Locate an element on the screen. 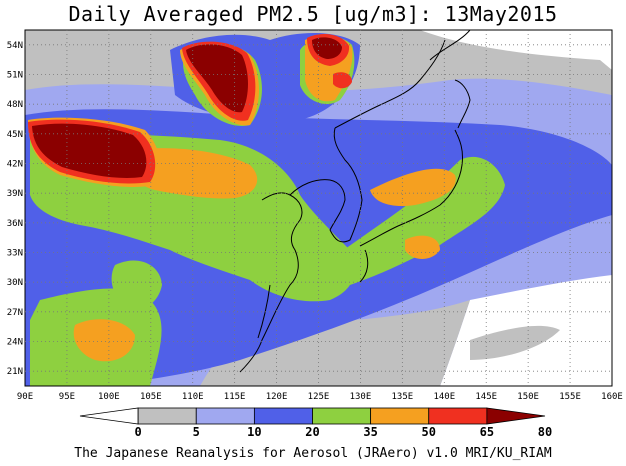 This screenshot has height=466, width=626. orange-region-japan-sea is located at coordinates (413, 187).